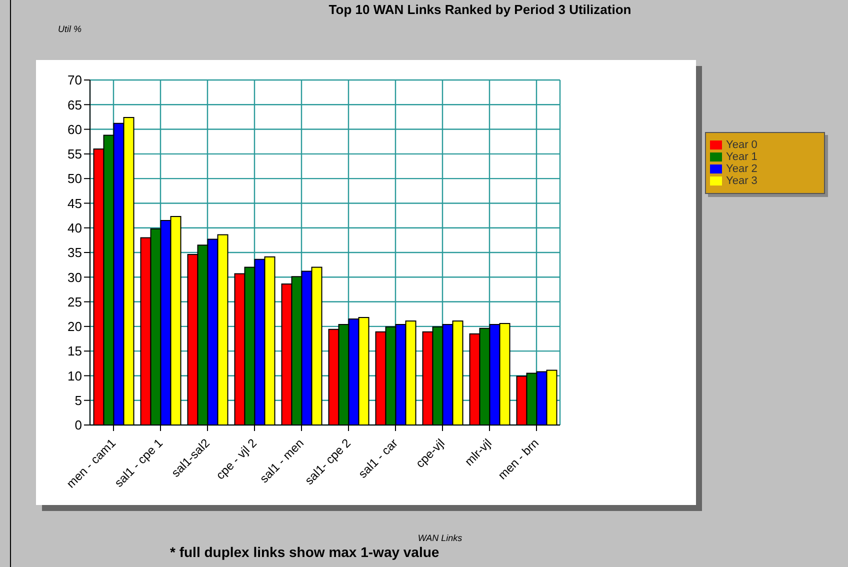 The image size is (848, 567). Describe the element at coordinates (75, 376) in the screenshot. I see `y-tick-label: 10` at that location.